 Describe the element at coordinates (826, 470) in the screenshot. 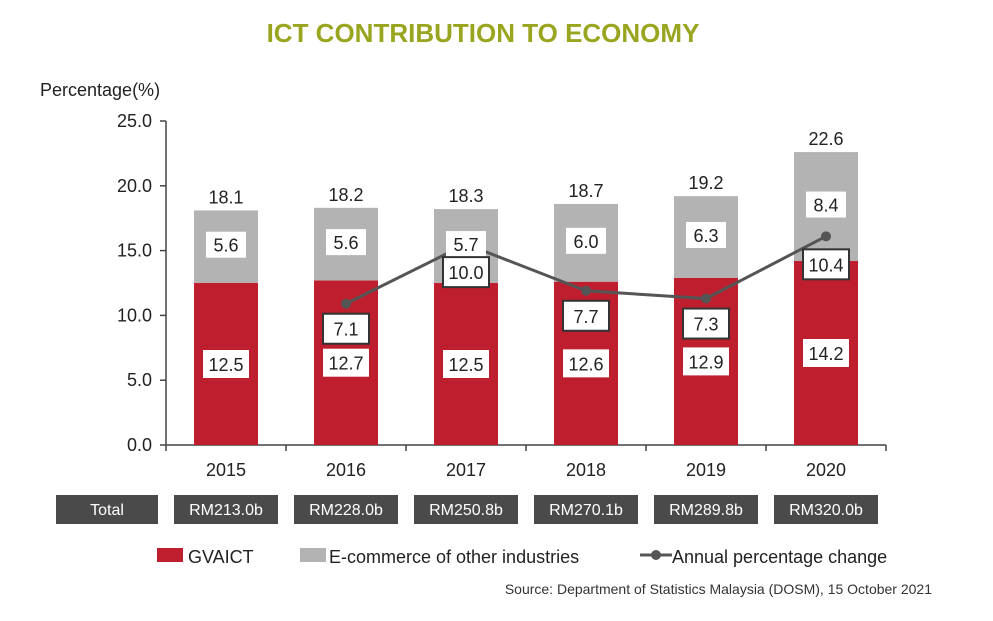

I see `x-tick-label: 2020` at that location.